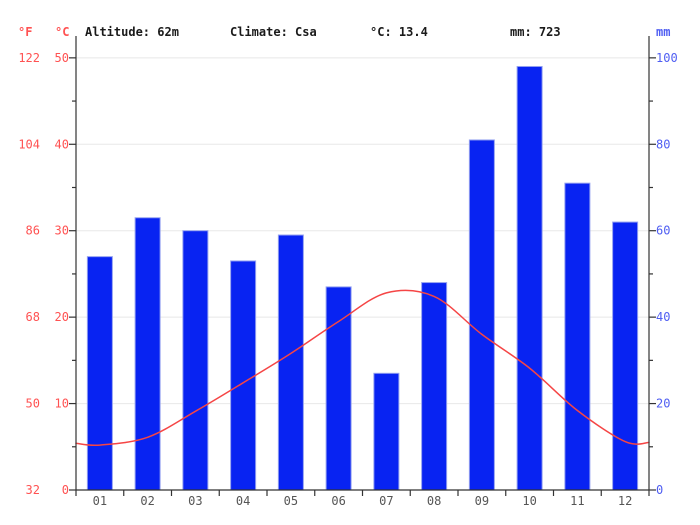 The width and height of the screenshot is (700, 525). Describe the element at coordinates (147, 501) in the screenshot. I see `month-label-02: 02` at that location.